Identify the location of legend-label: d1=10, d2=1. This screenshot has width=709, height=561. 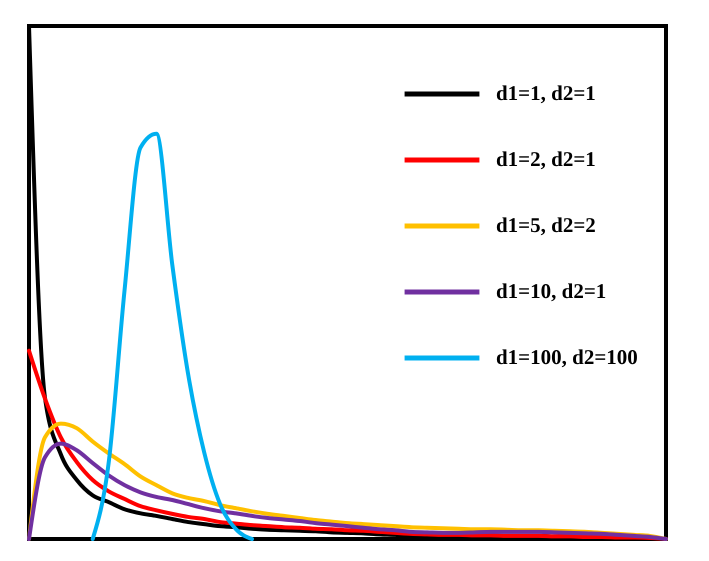
(551, 291).